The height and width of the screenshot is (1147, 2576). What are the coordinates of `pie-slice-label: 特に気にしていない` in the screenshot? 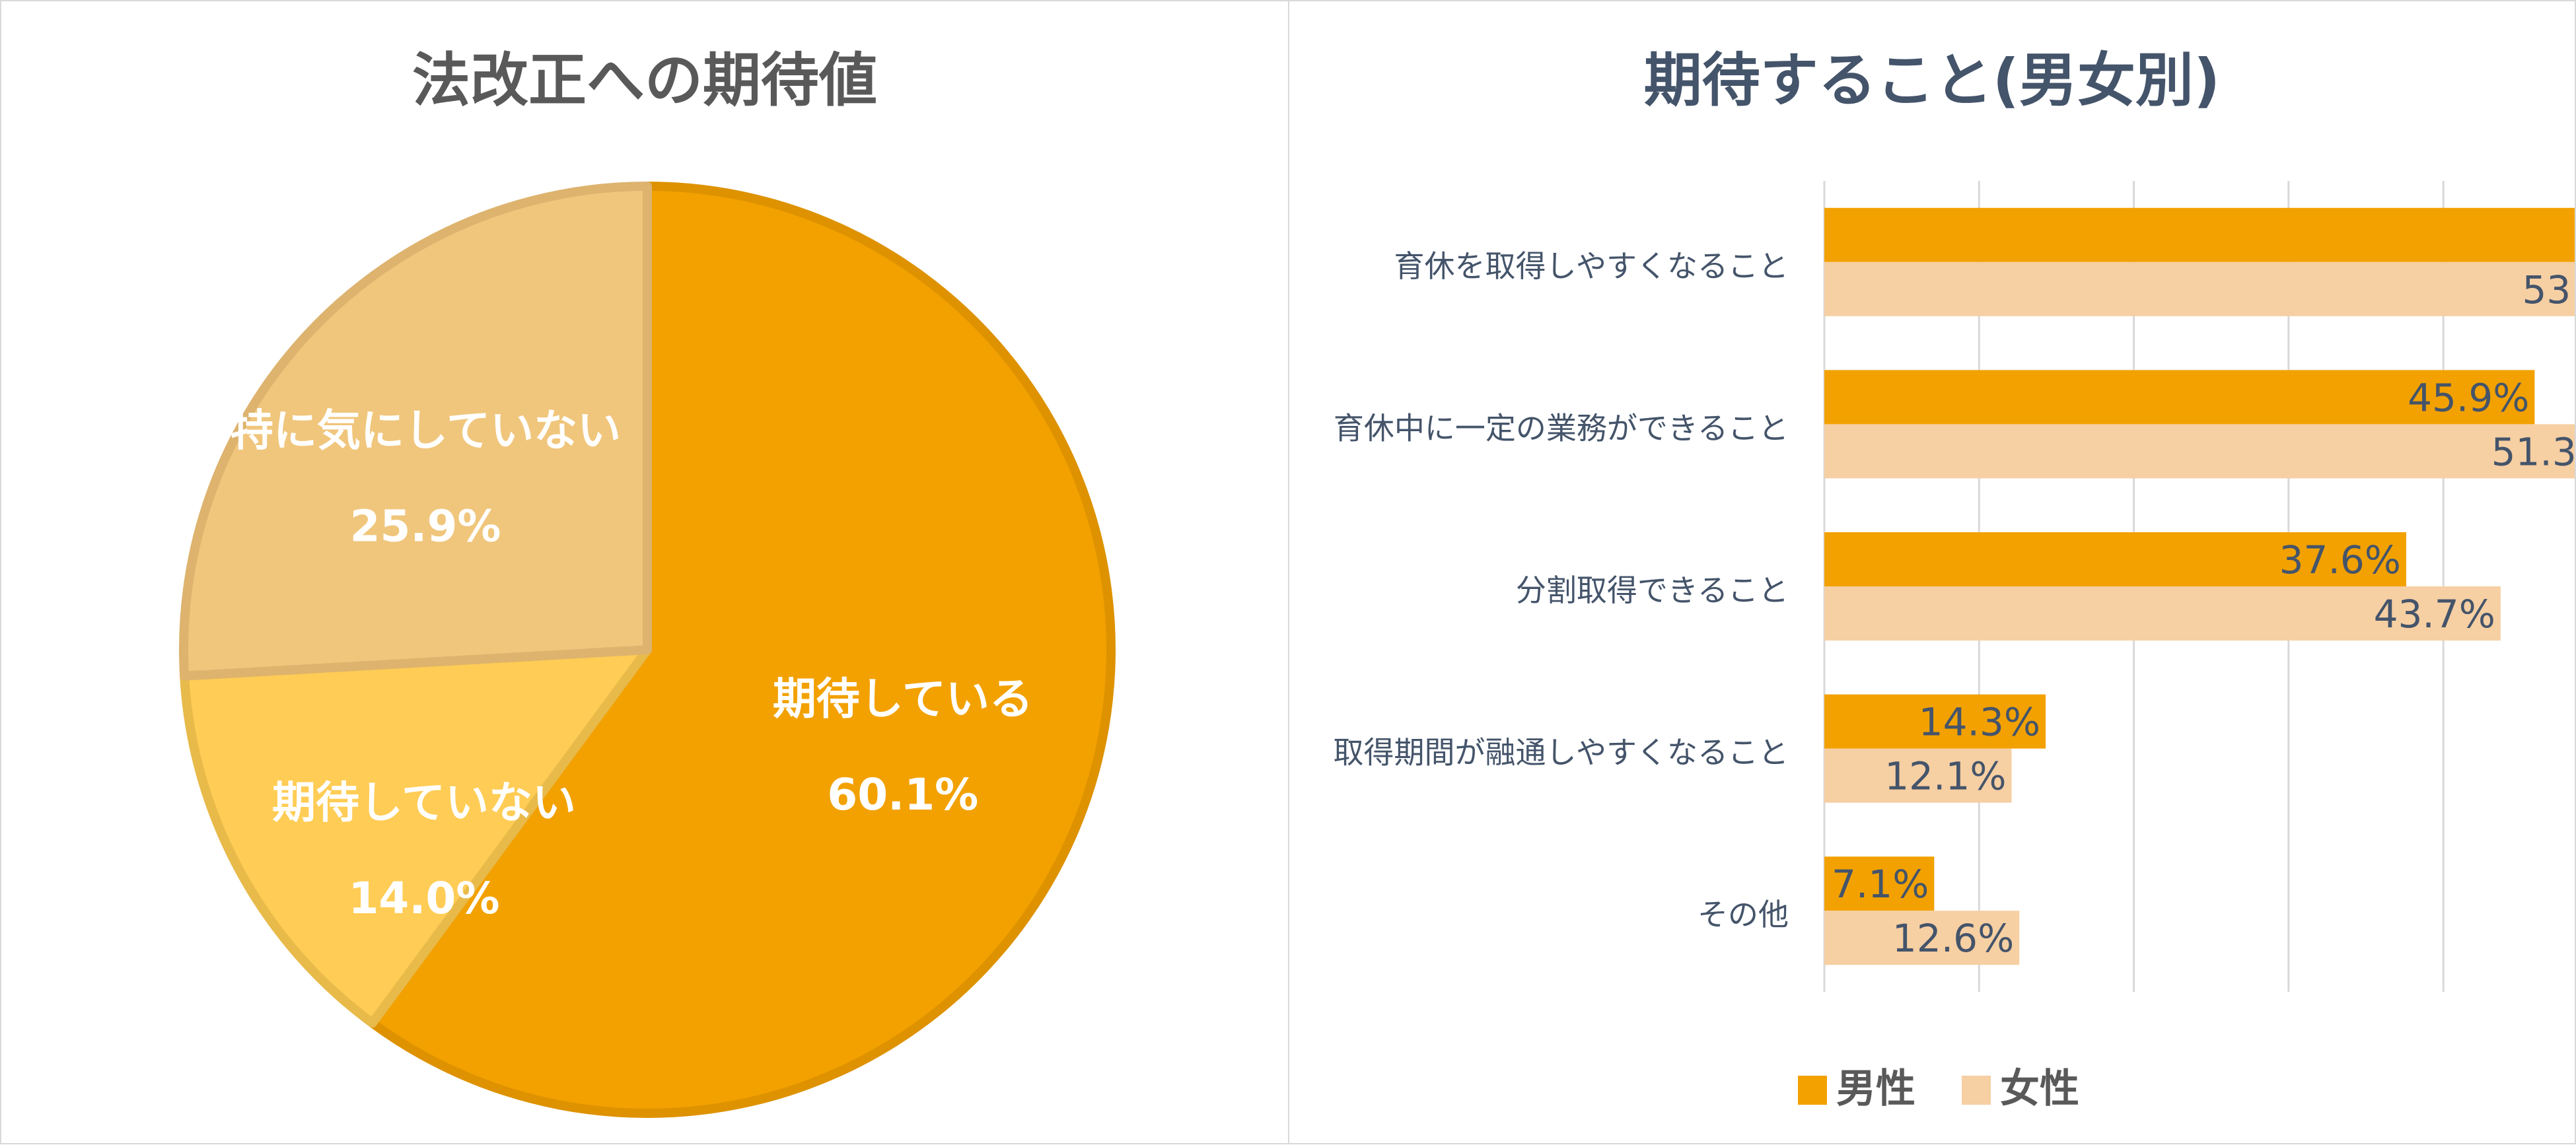 It's located at (425, 430).